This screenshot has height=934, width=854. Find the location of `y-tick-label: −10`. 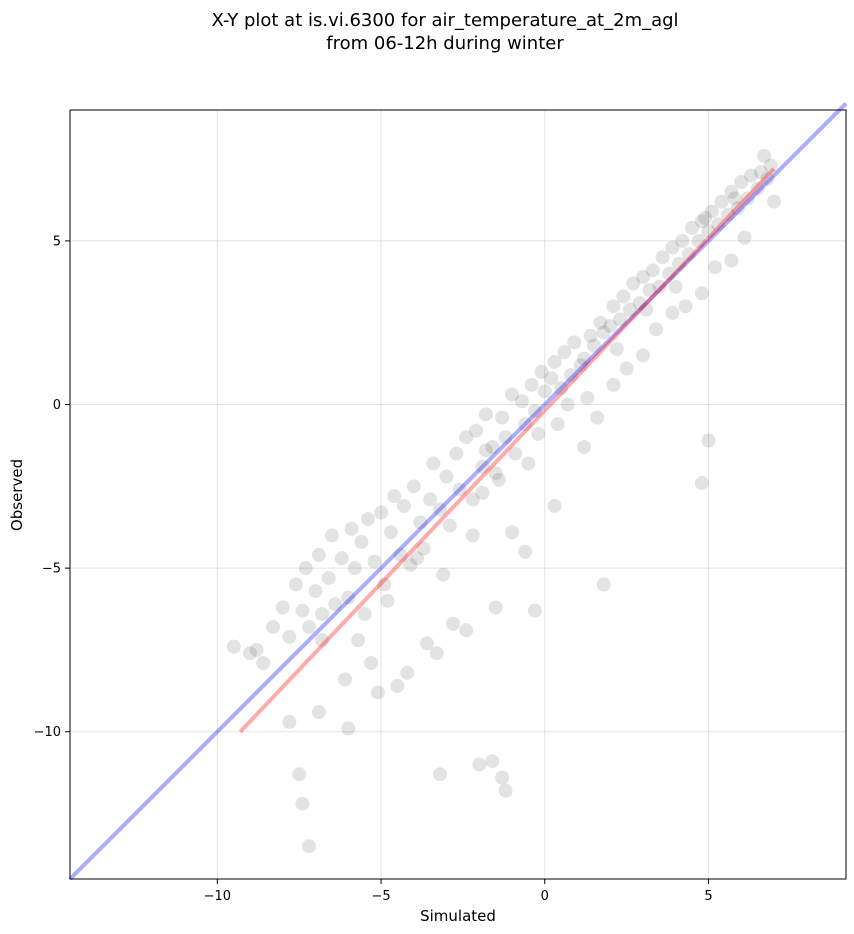

y-tick-label: −10 is located at coordinates (47, 732).